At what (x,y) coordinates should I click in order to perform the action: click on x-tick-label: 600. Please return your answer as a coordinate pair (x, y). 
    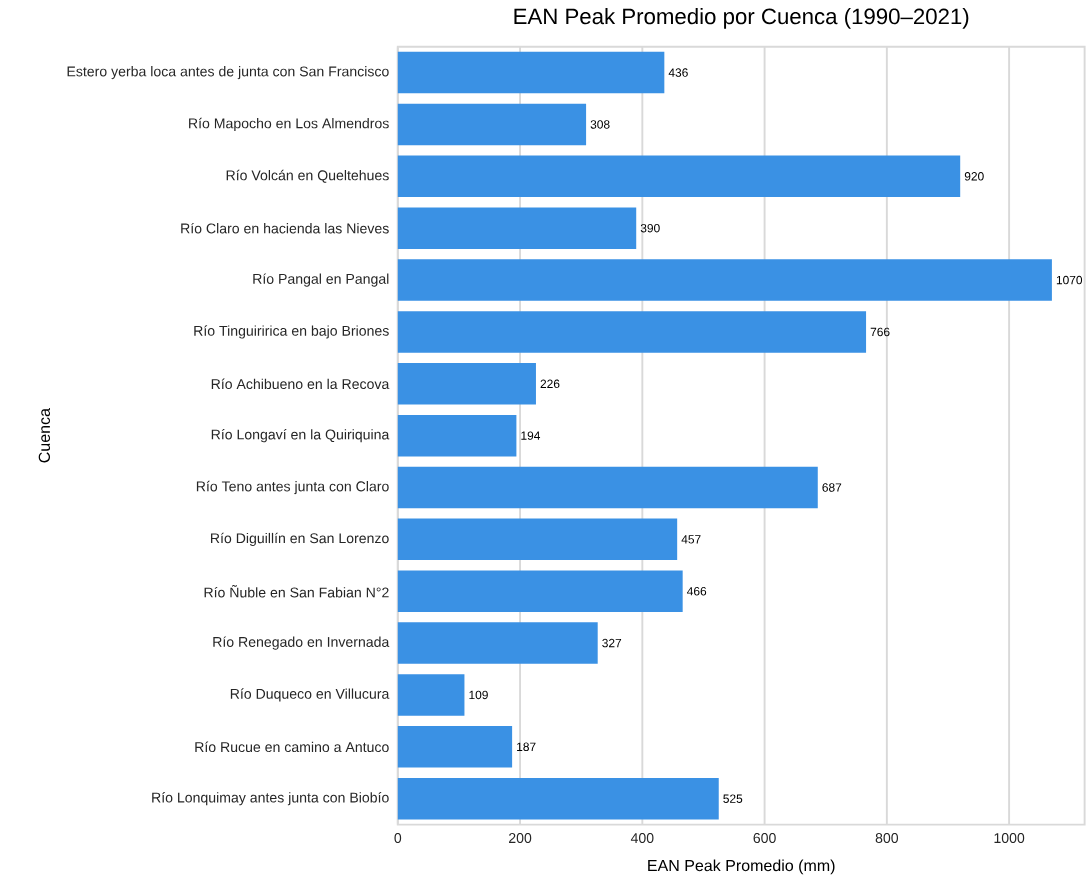
    Looking at the image, I should click on (764, 837).